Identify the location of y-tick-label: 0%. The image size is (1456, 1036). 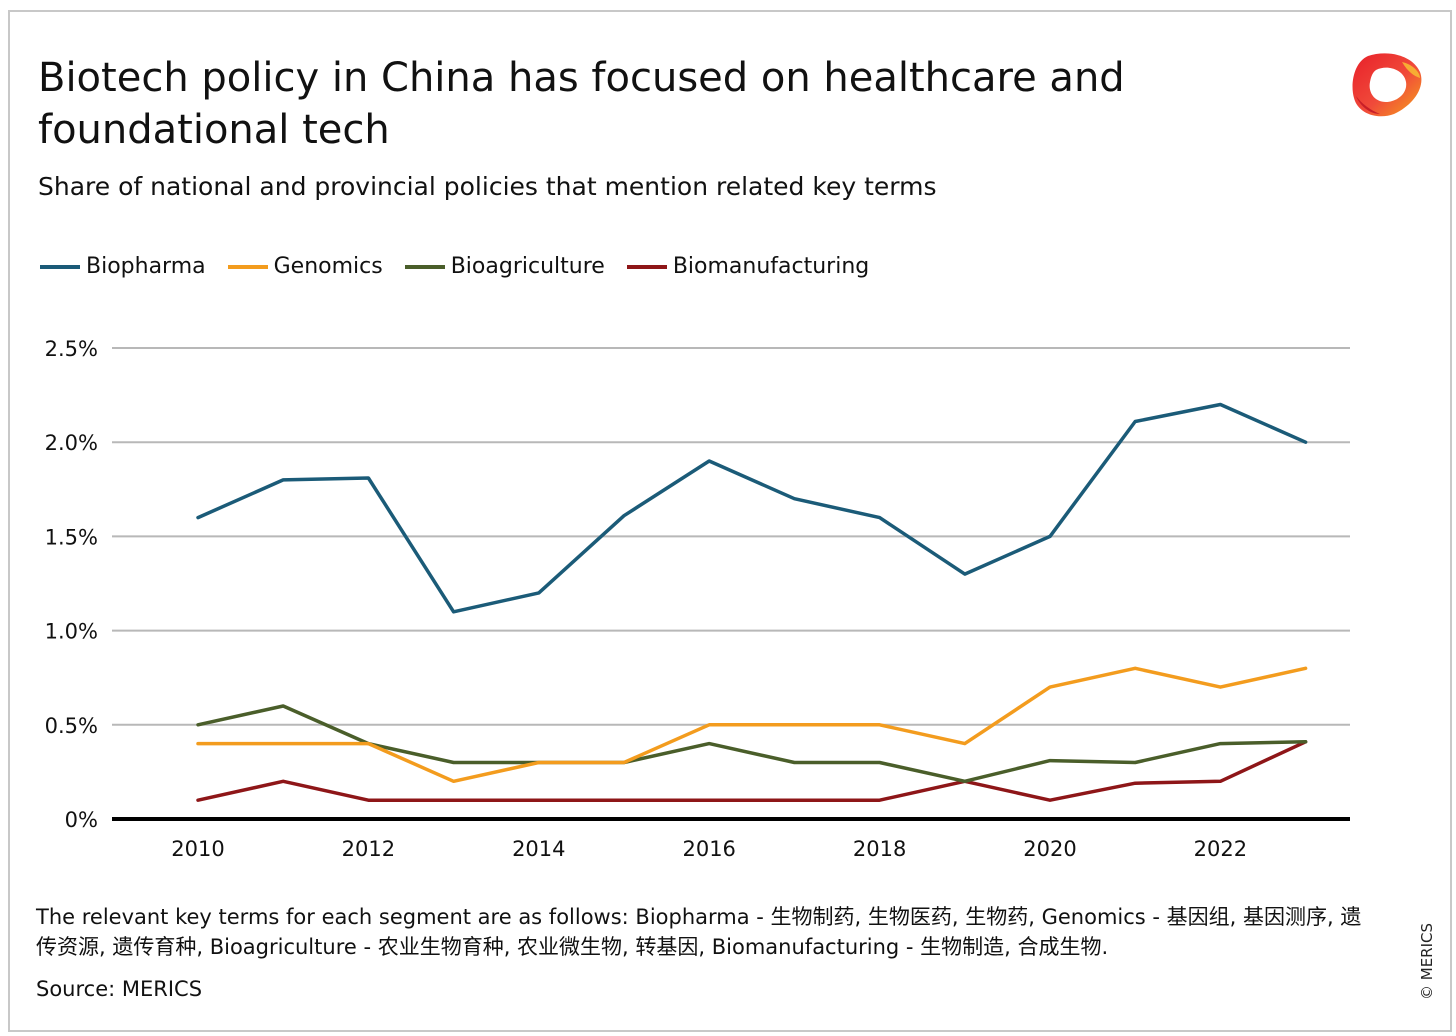
(81, 820).